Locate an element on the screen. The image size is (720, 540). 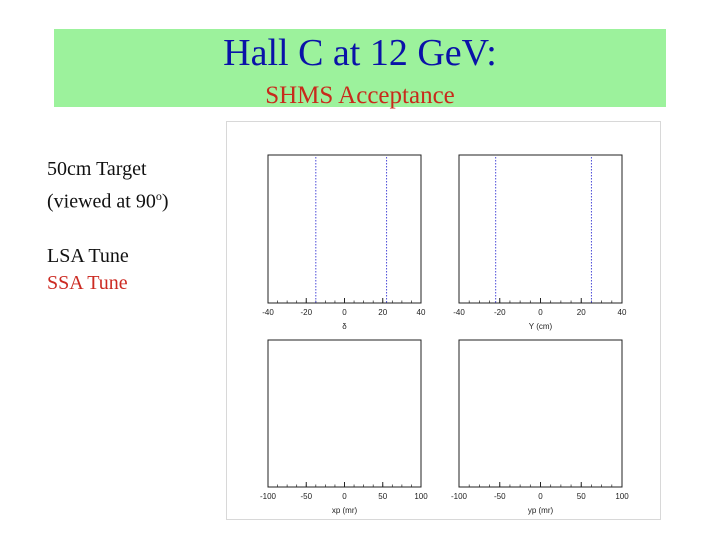
plot-y-frame is located at coordinates (540, 229).